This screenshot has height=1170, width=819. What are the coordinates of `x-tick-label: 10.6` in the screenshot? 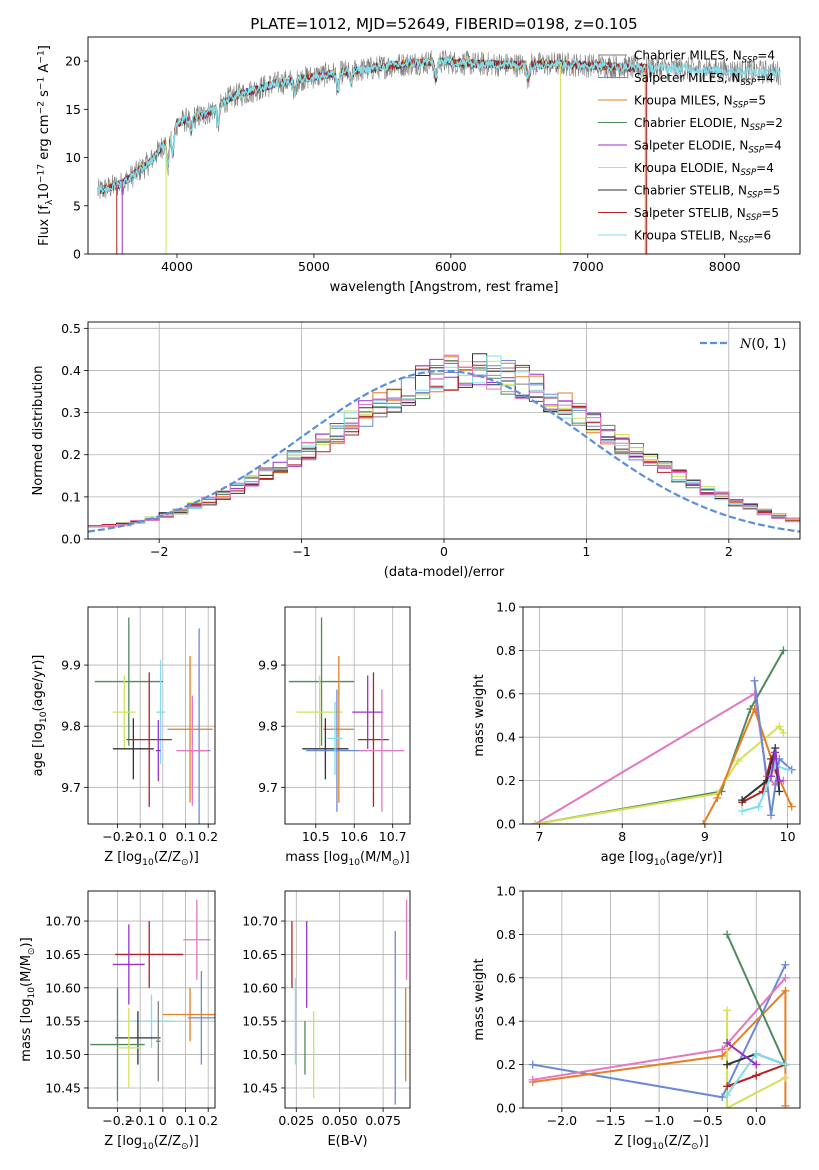 It's located at (354, 836).